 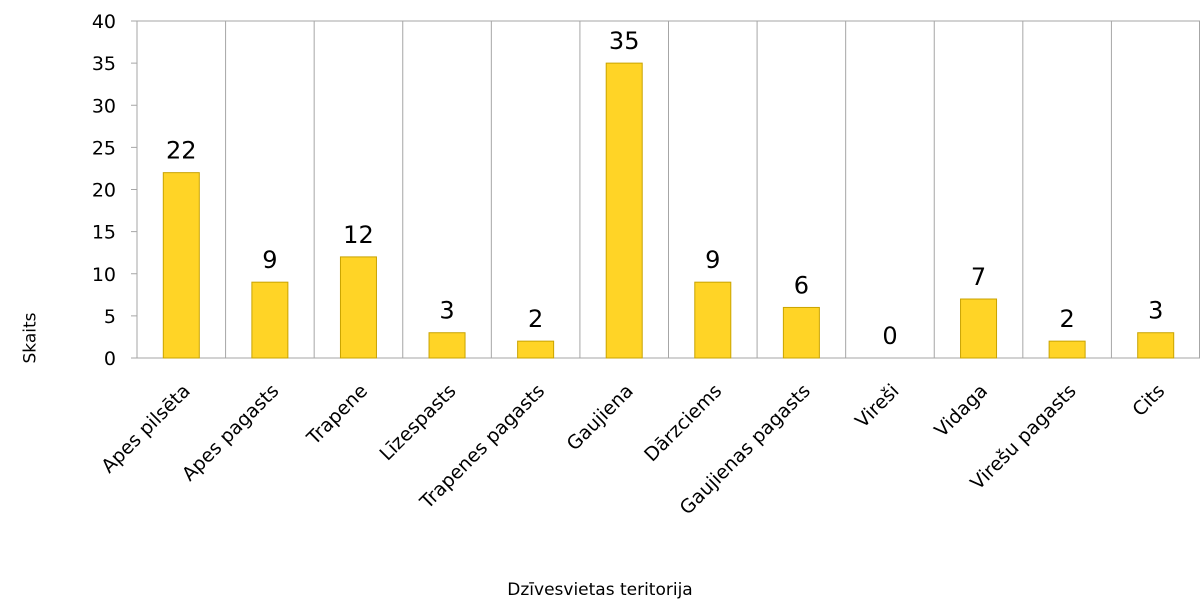 I want to click on x-tick-label: Cits, so click(x=1148, y=400).